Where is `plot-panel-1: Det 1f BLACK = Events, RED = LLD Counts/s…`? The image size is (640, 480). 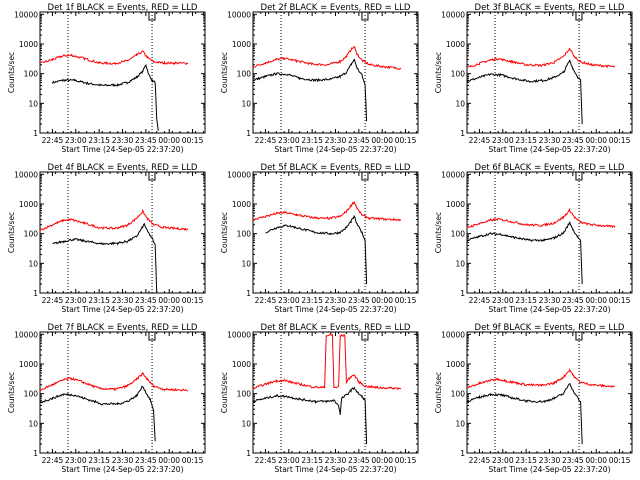 plot-panel-1: Det 1f BLACK = Events, RED = LLD Counts/s… is located at coordinates (106, 78).